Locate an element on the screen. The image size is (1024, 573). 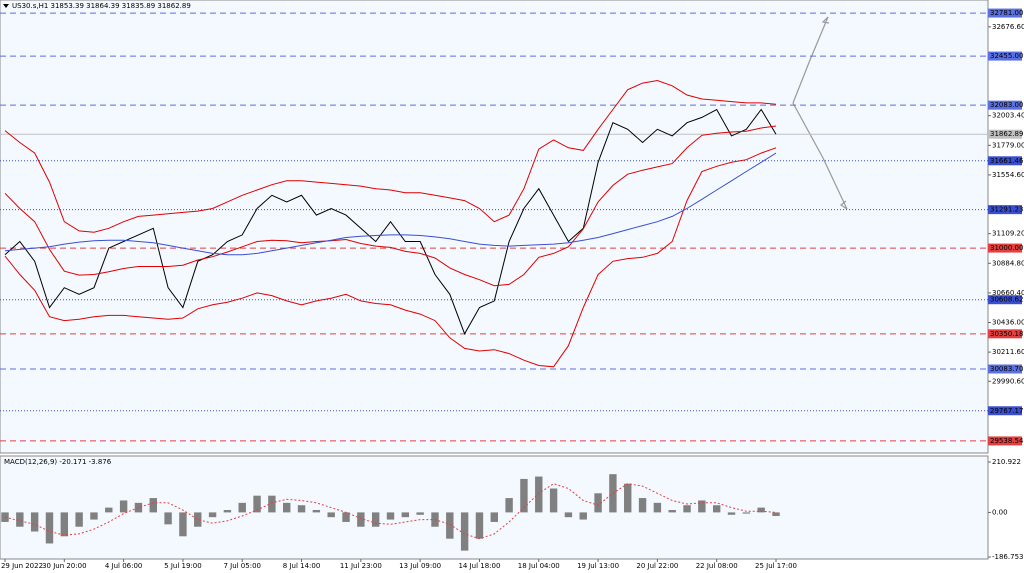
x-tick-label: 30 Jun 20:00 is located at coordinates (64, 566).